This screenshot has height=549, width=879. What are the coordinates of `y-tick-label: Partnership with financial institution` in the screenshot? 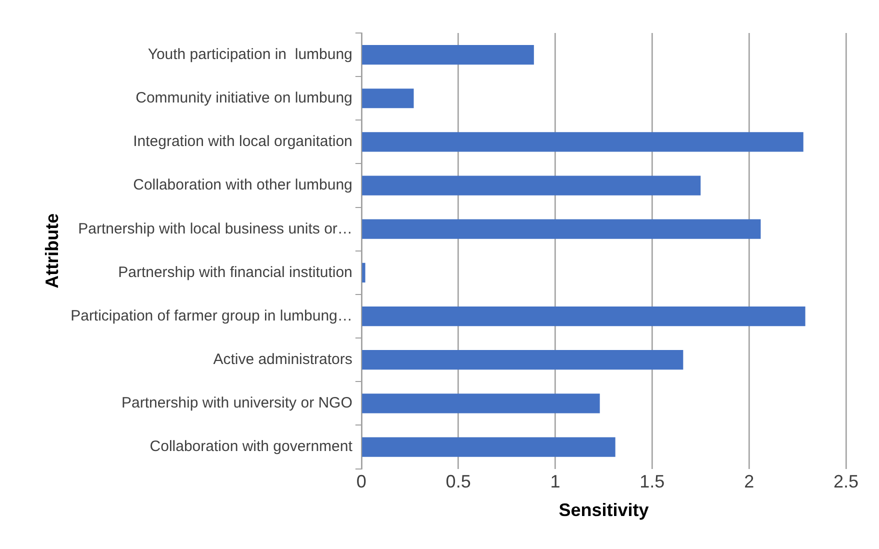 It's located at (235, 272).